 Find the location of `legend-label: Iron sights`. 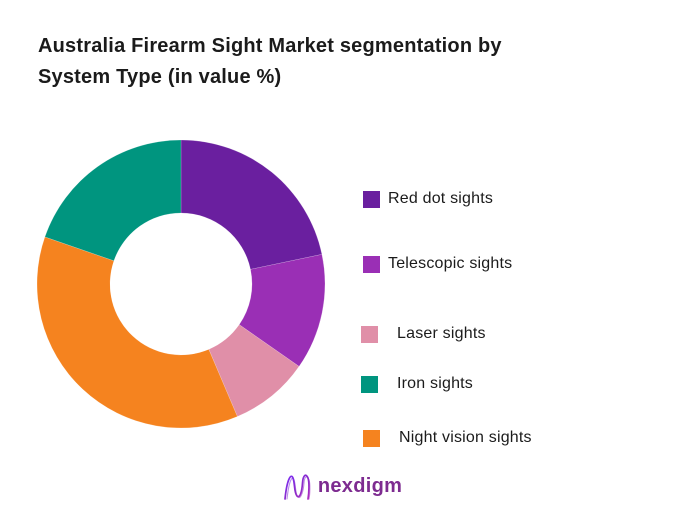

legend-label: Iron sights is located at coordinates (435, 383).